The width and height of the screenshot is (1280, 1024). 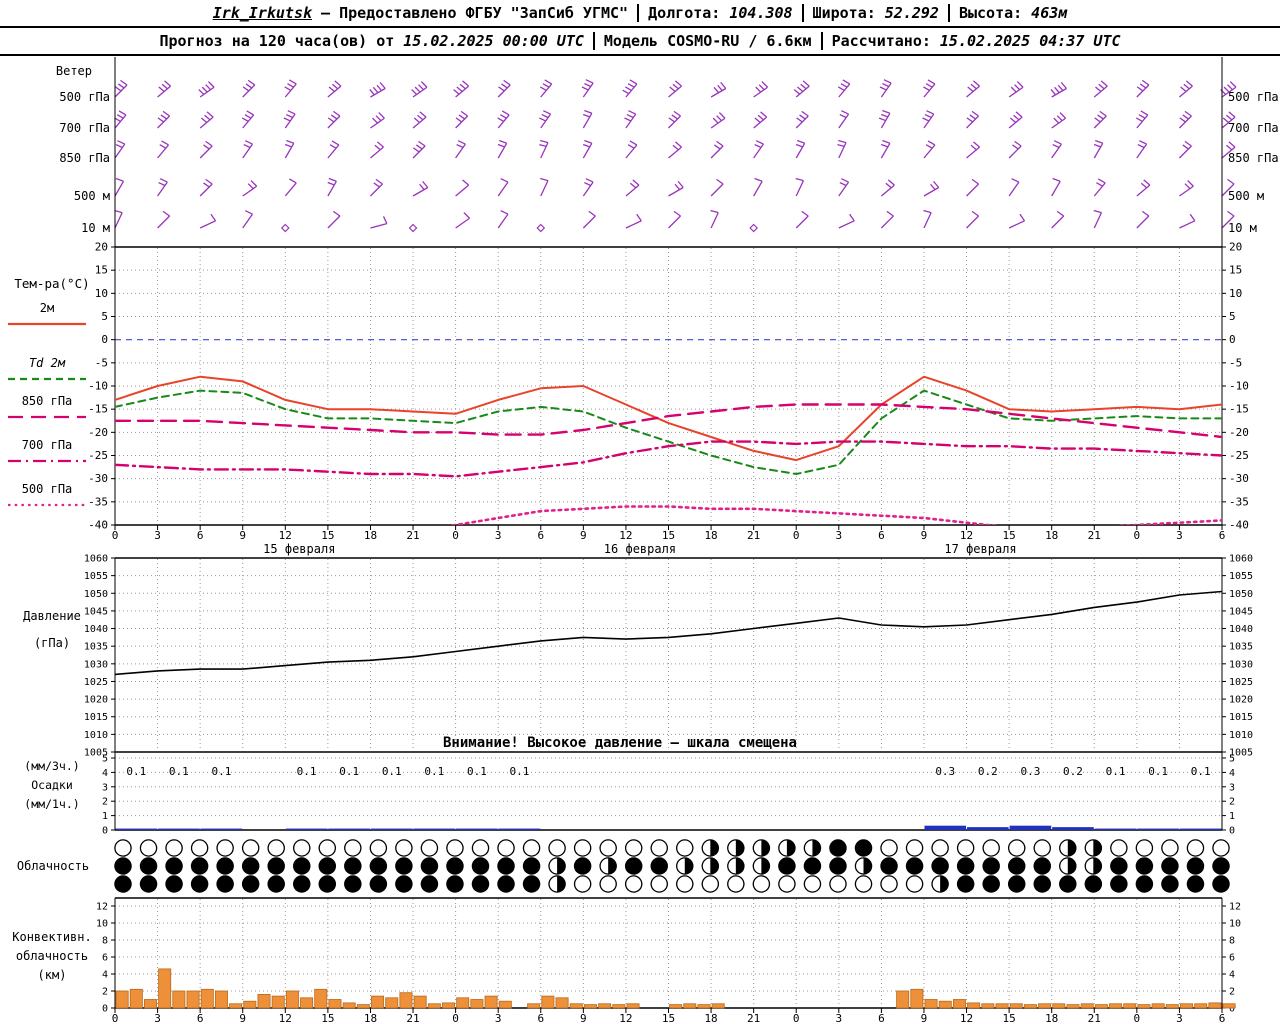 What do you see at coordinates (1241, 594) in the screenshot?
I see `svg-text: 1050` at bounding box center [1241, 594].